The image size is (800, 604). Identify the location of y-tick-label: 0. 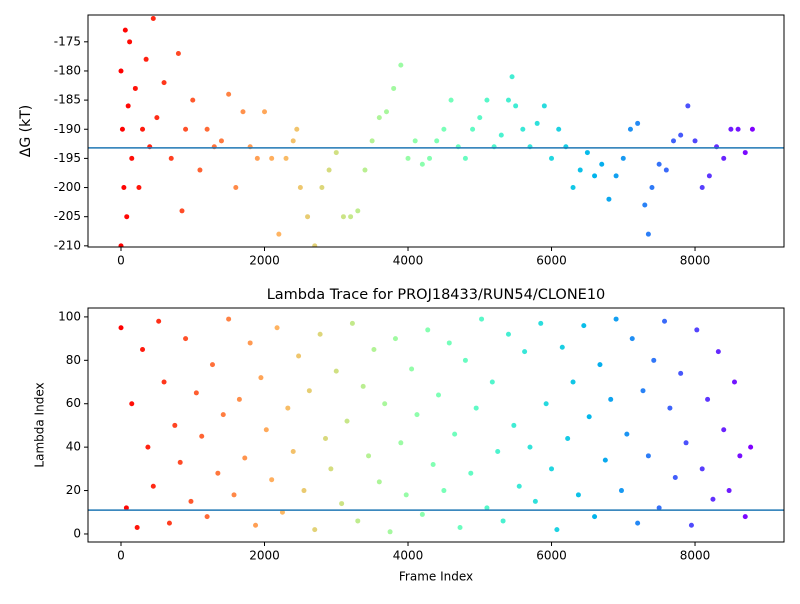
(77, 533).